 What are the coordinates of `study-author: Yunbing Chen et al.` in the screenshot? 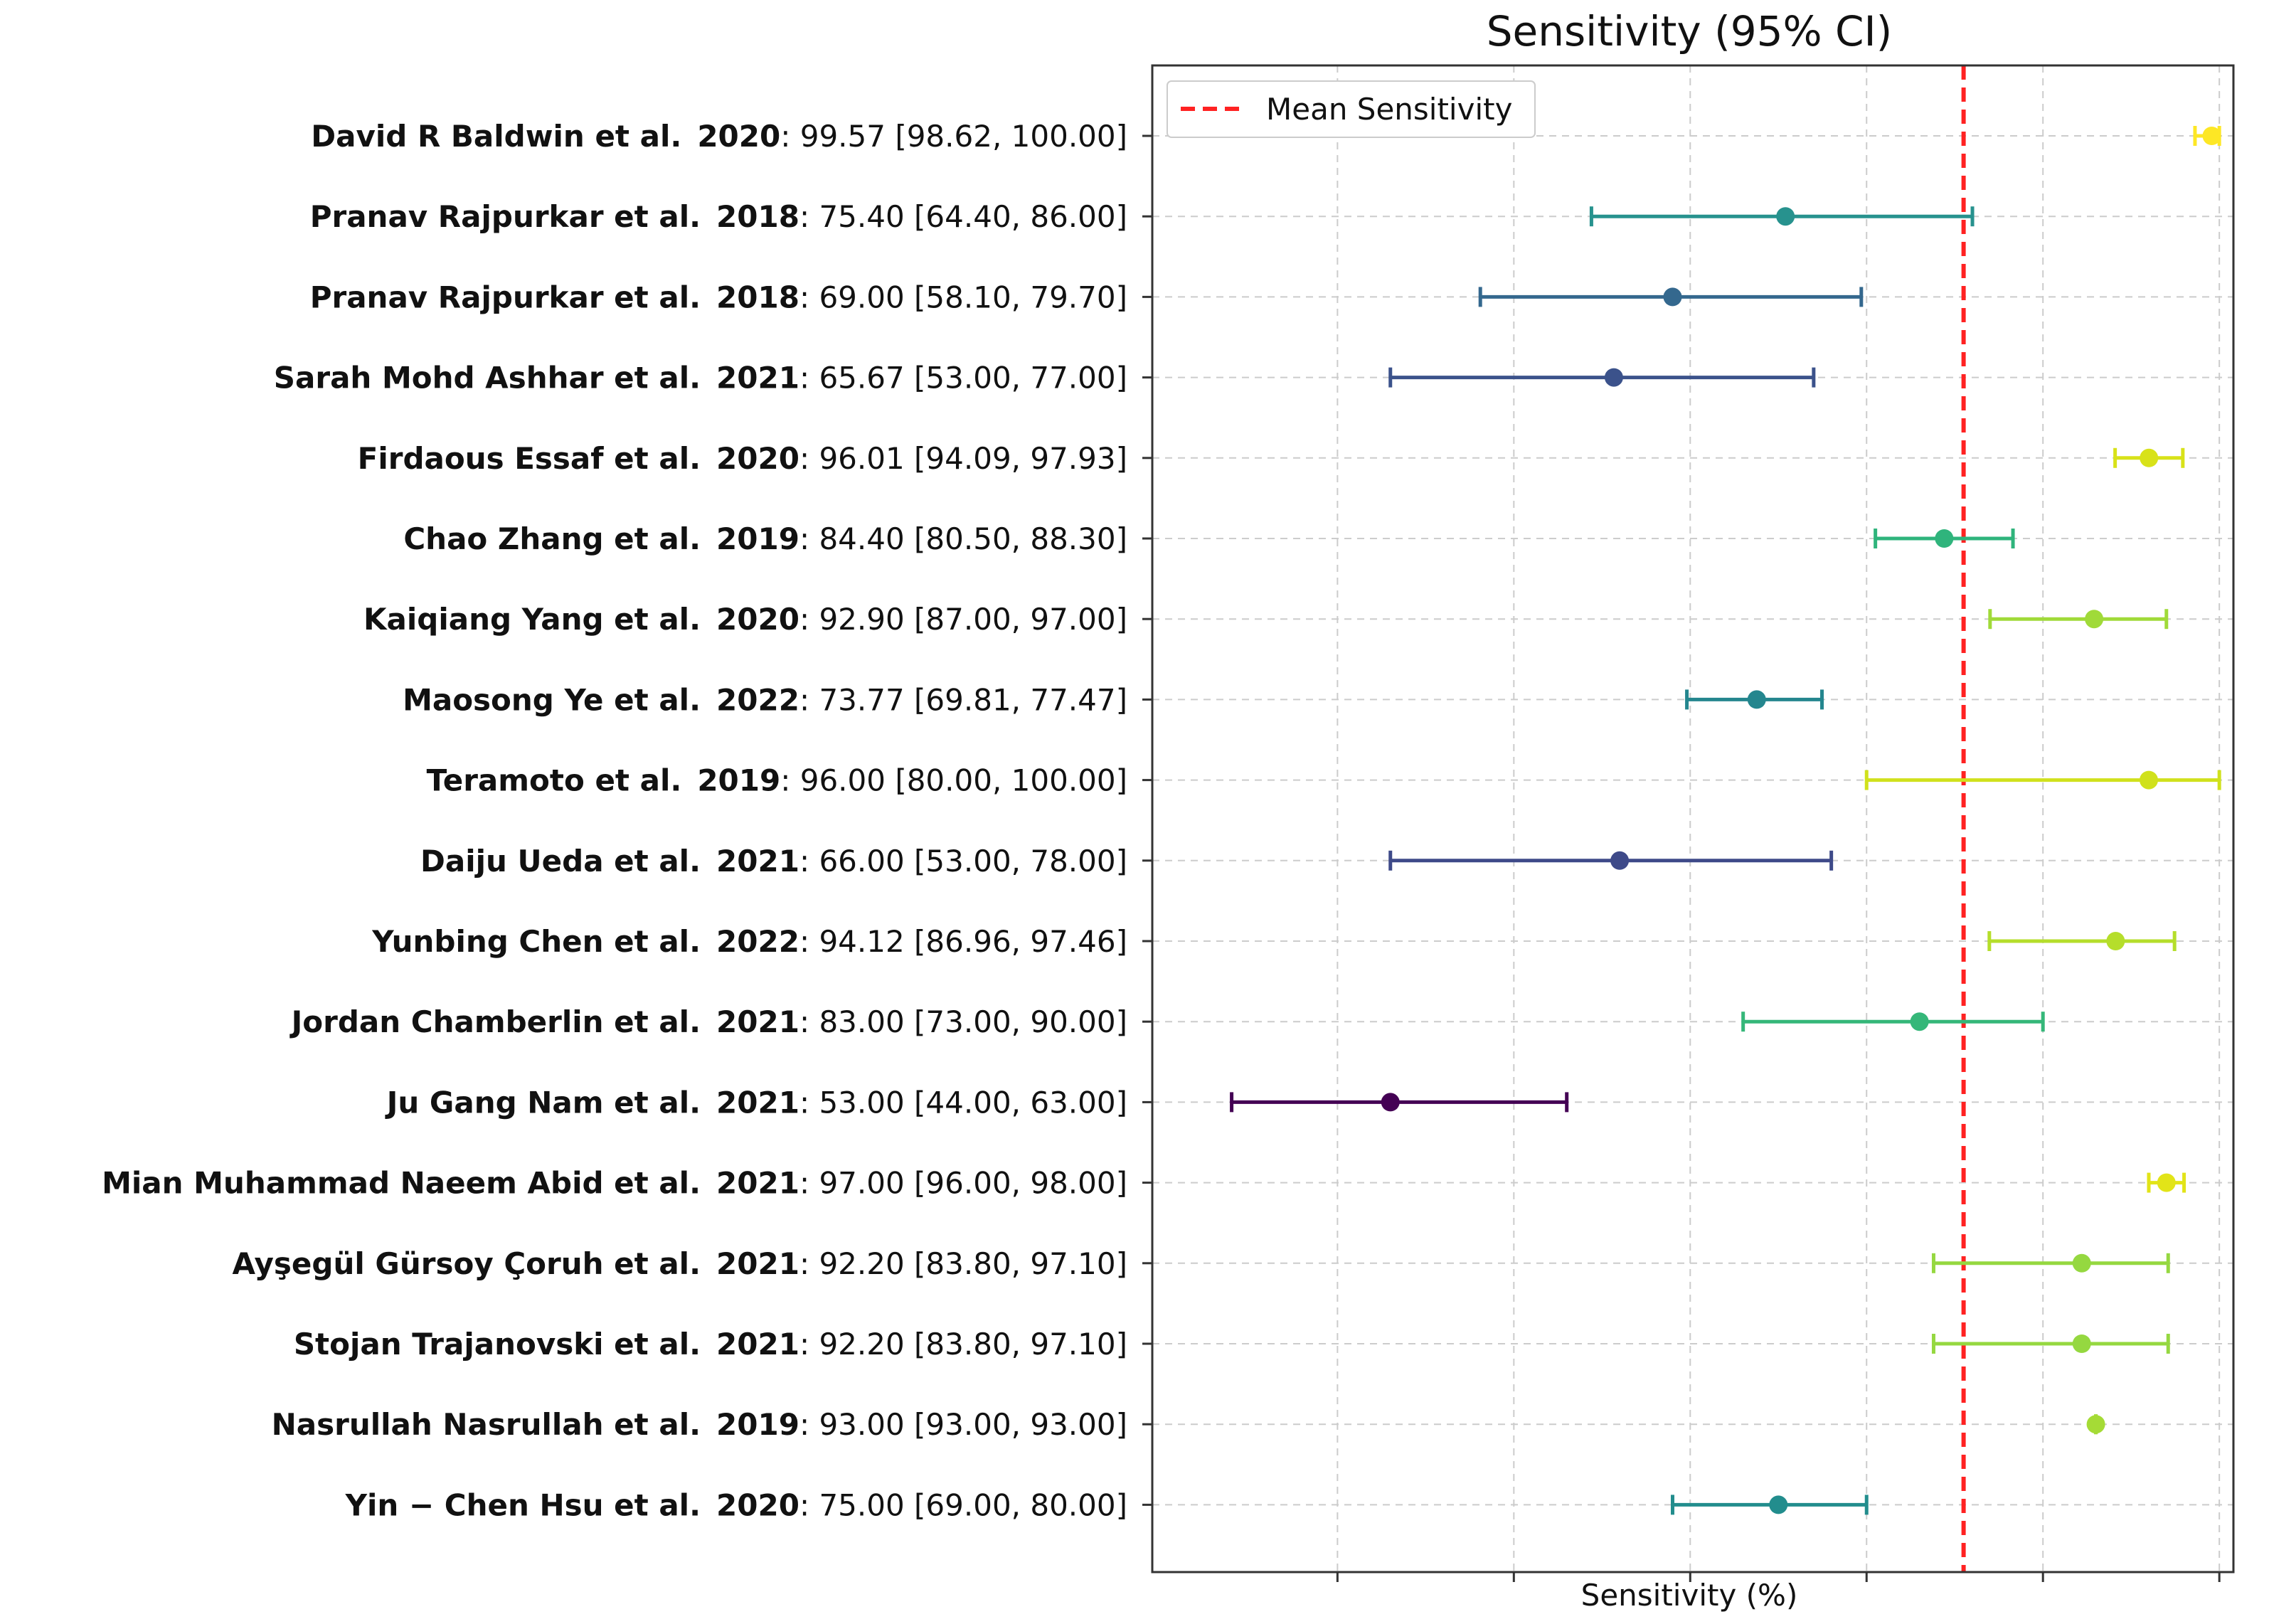 It's located at (536, 941).